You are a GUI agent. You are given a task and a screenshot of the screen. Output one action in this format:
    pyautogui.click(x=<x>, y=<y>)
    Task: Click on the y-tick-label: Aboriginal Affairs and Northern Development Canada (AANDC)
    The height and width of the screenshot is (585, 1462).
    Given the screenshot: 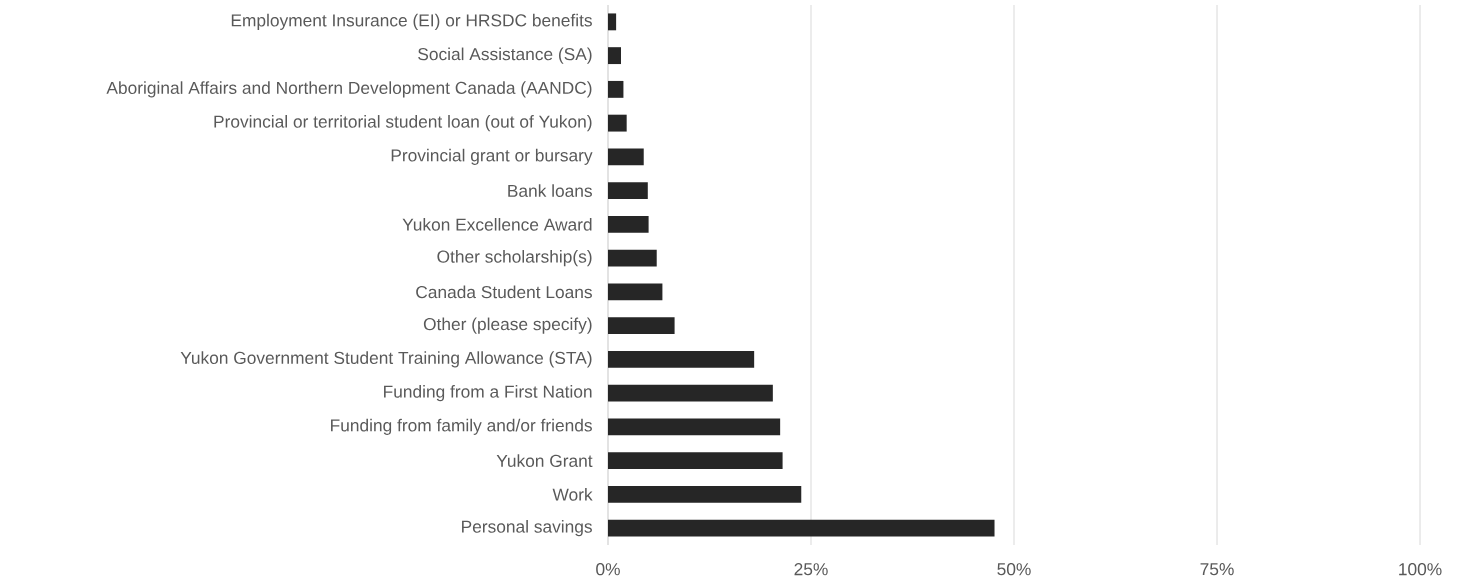 What is the action you would take?
    pyautogui.click(x=349, y=89)
    